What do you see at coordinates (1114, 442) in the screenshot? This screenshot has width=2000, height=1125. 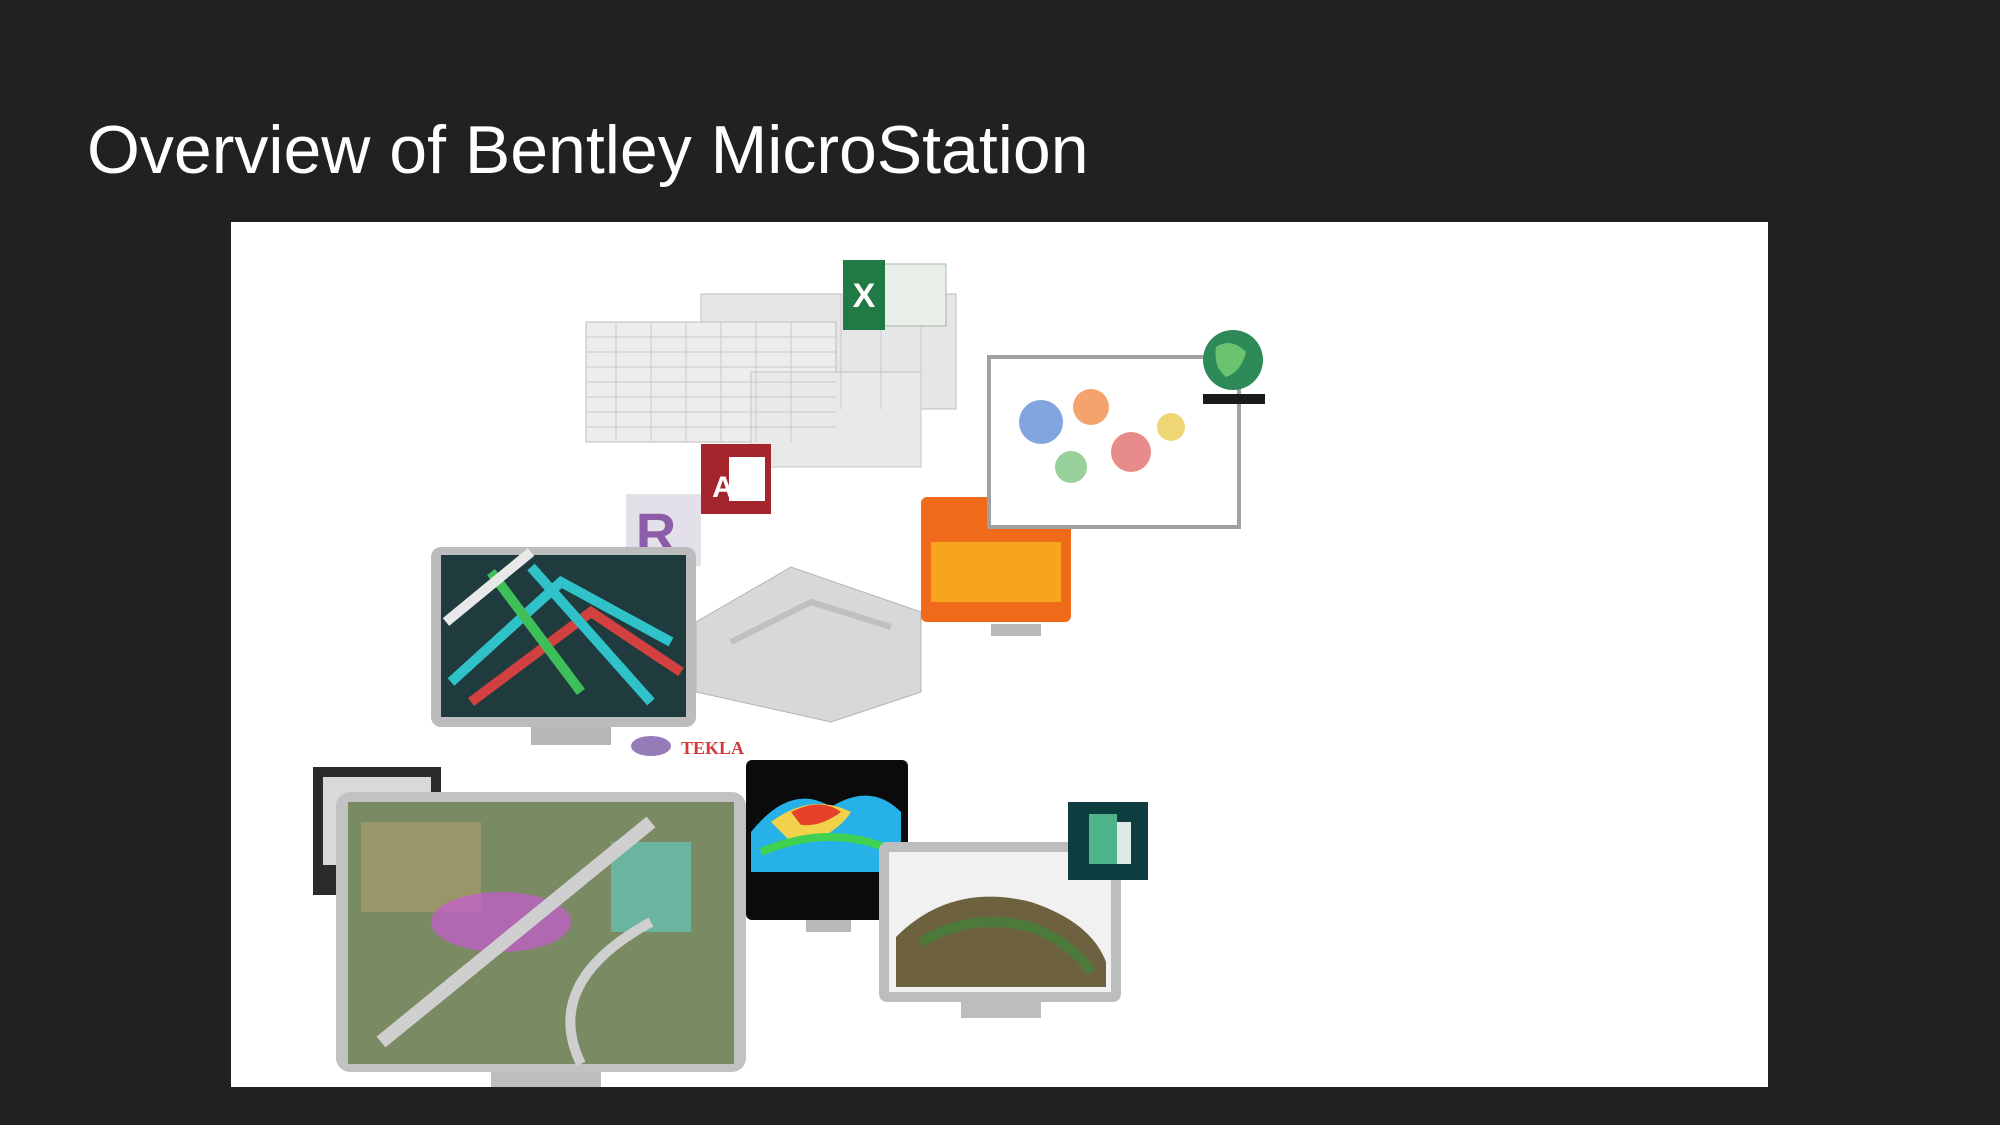 I see `map-sheet-graphic` at bounding box center [1114, 442].